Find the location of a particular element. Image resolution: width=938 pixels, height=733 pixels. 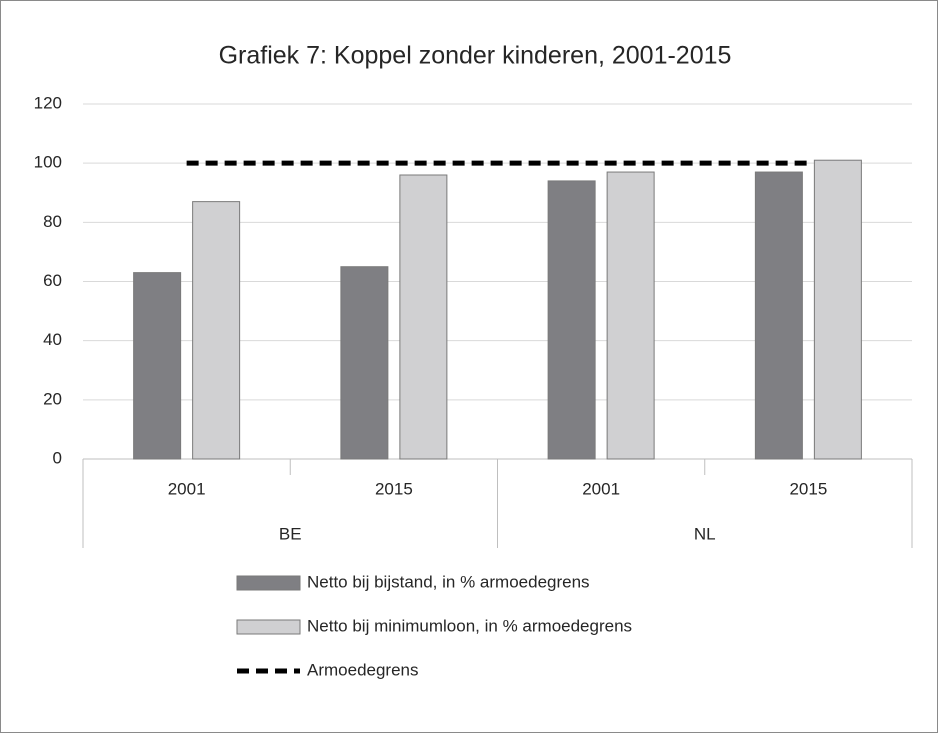

y-tick-label: 120 is located at coordinates (48, 102).